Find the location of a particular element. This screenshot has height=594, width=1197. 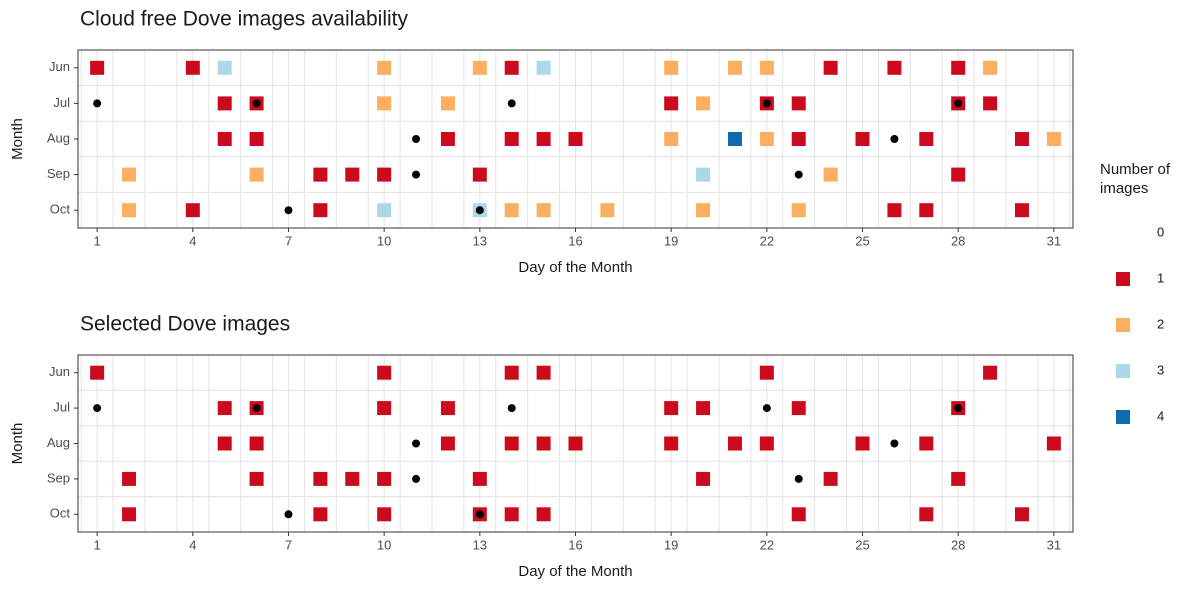

y-tick-label: Oct is located at coordinates (60, 209).